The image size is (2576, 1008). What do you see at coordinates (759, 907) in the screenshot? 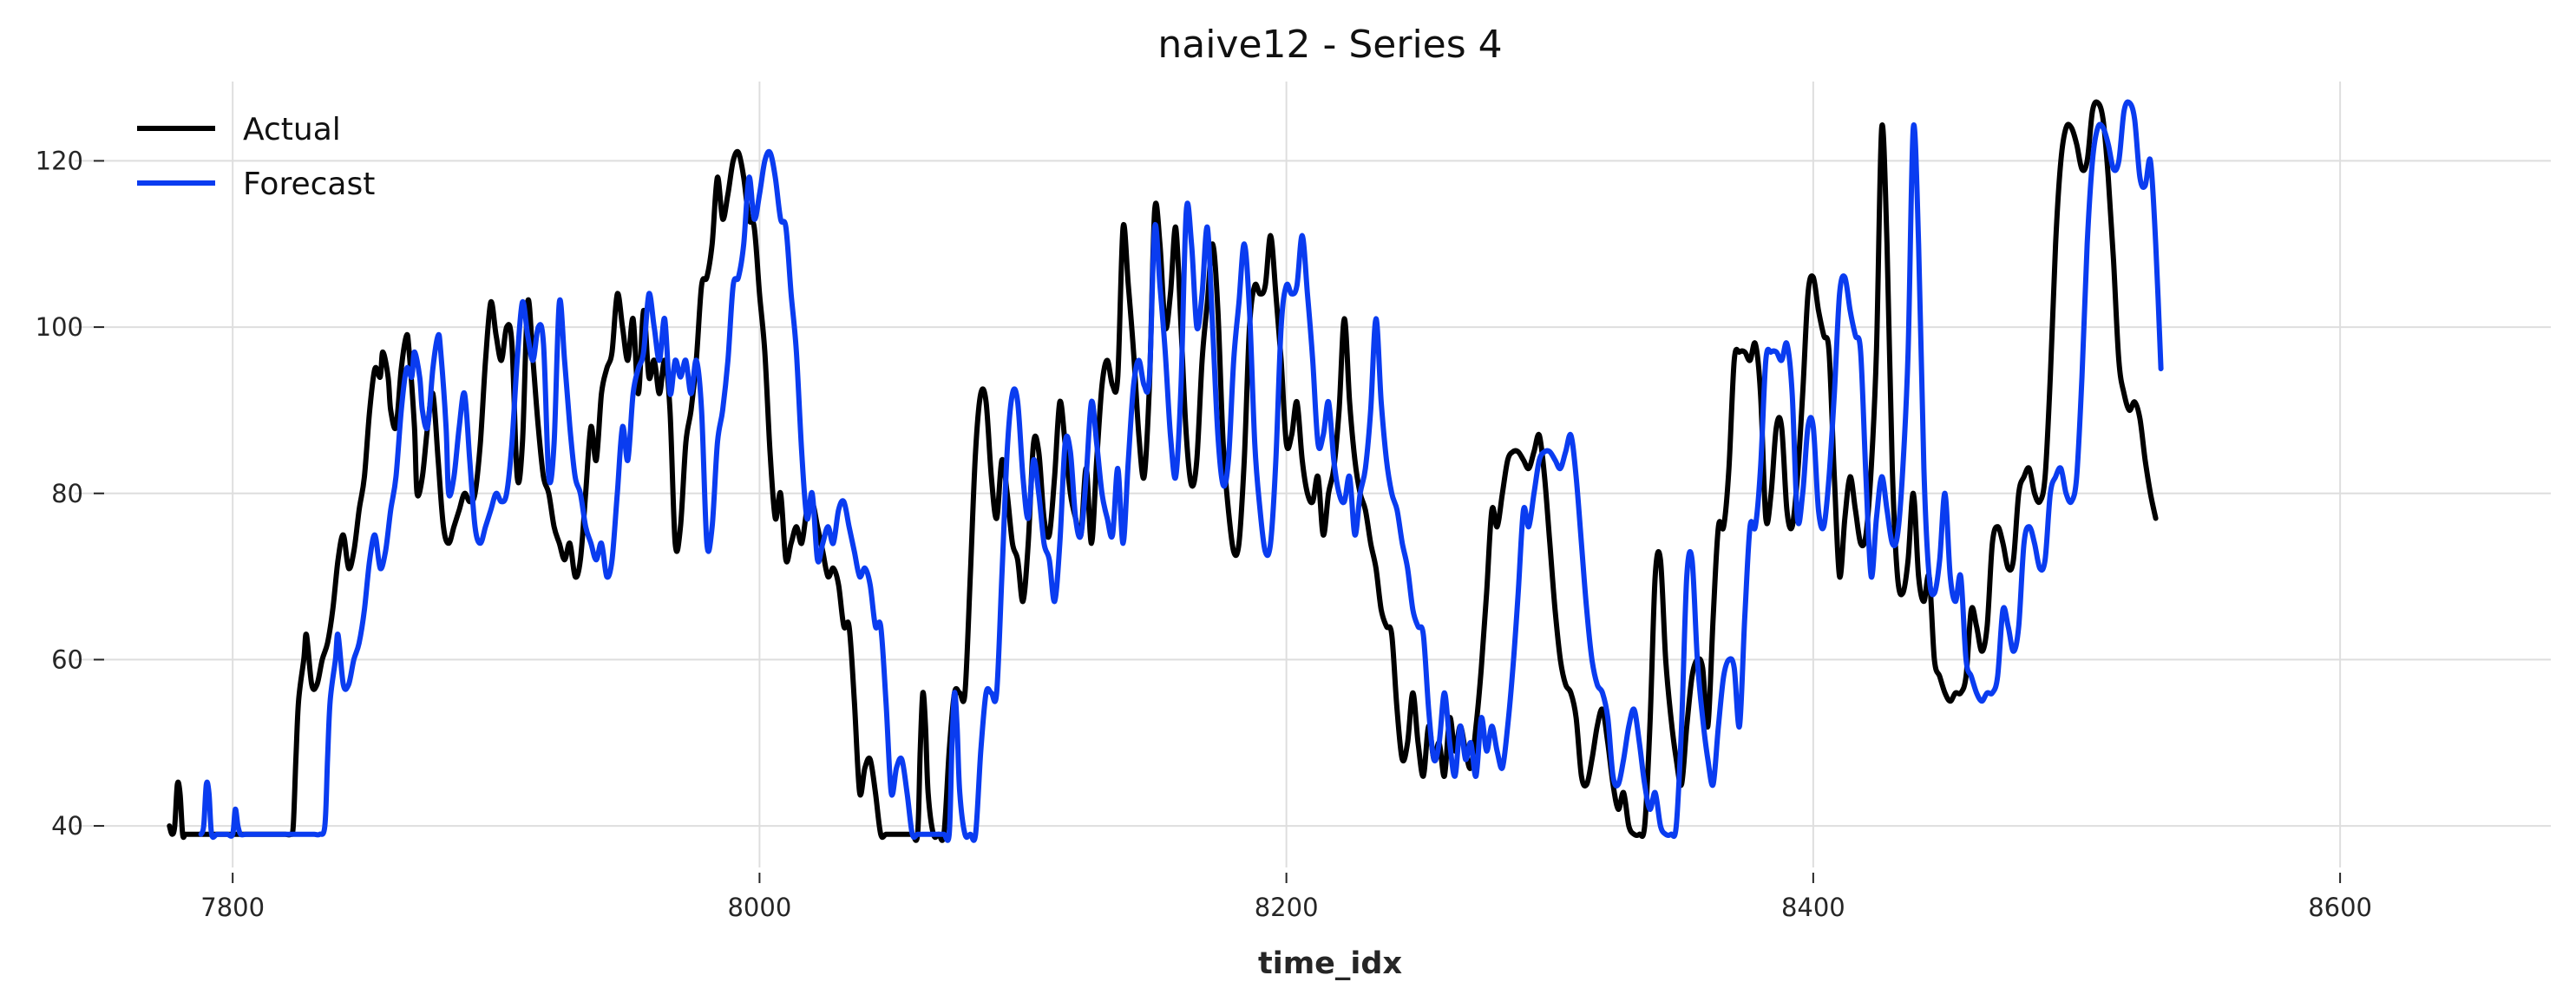
I see `x-tick-label-8000: 8000` at bounding box center [759, 907].